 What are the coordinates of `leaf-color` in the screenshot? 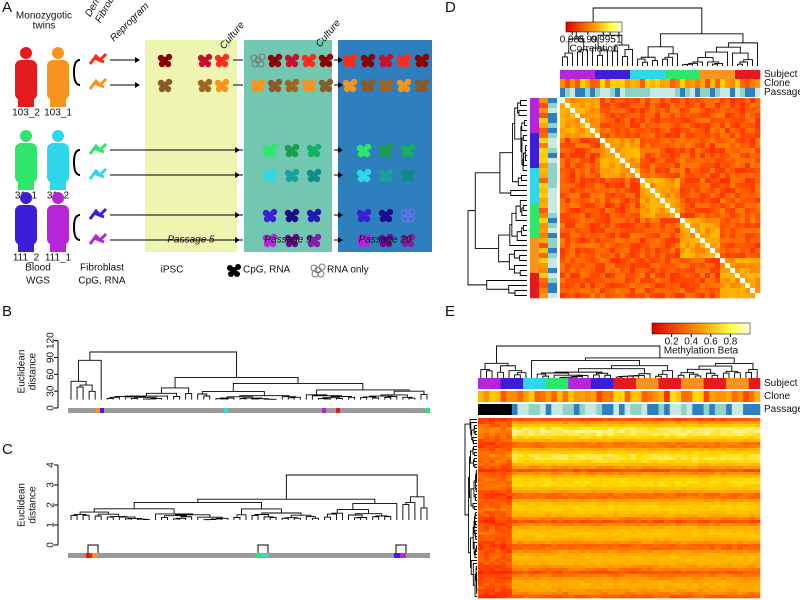 It's located at (226, 410).